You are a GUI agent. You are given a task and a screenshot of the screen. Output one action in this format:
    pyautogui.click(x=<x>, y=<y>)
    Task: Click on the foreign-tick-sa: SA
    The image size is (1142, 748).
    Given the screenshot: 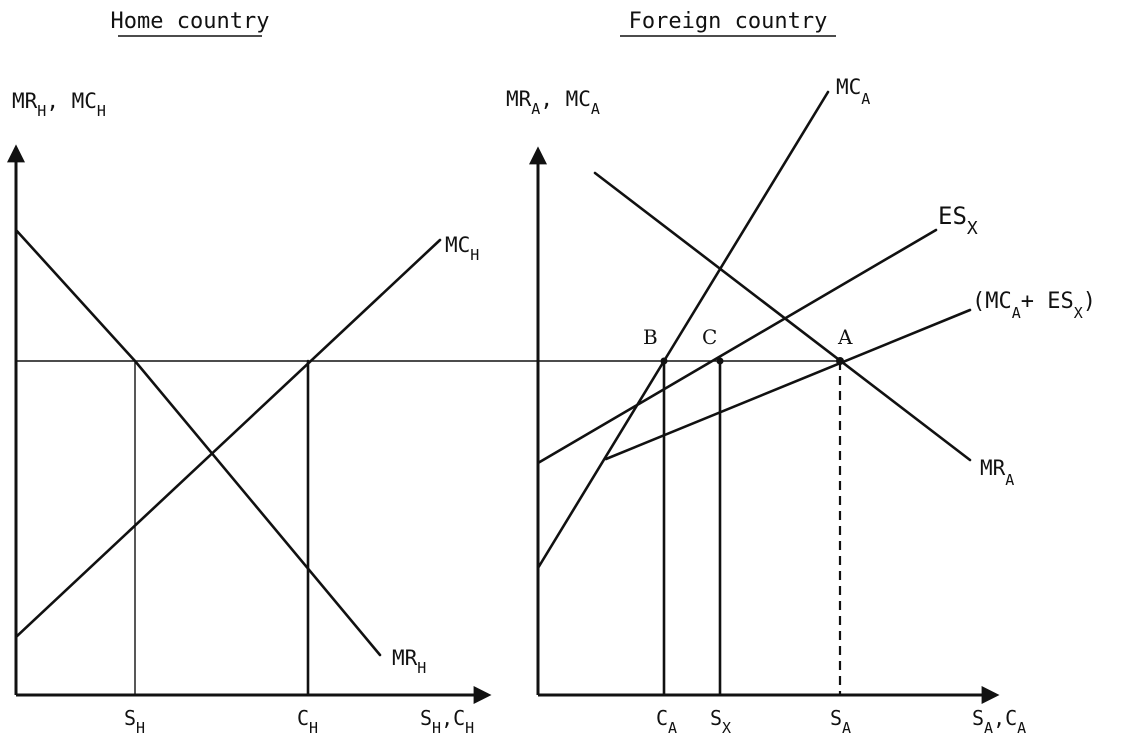 What is the action you would take?
    pyautogui.click(x=840, y=721)
    